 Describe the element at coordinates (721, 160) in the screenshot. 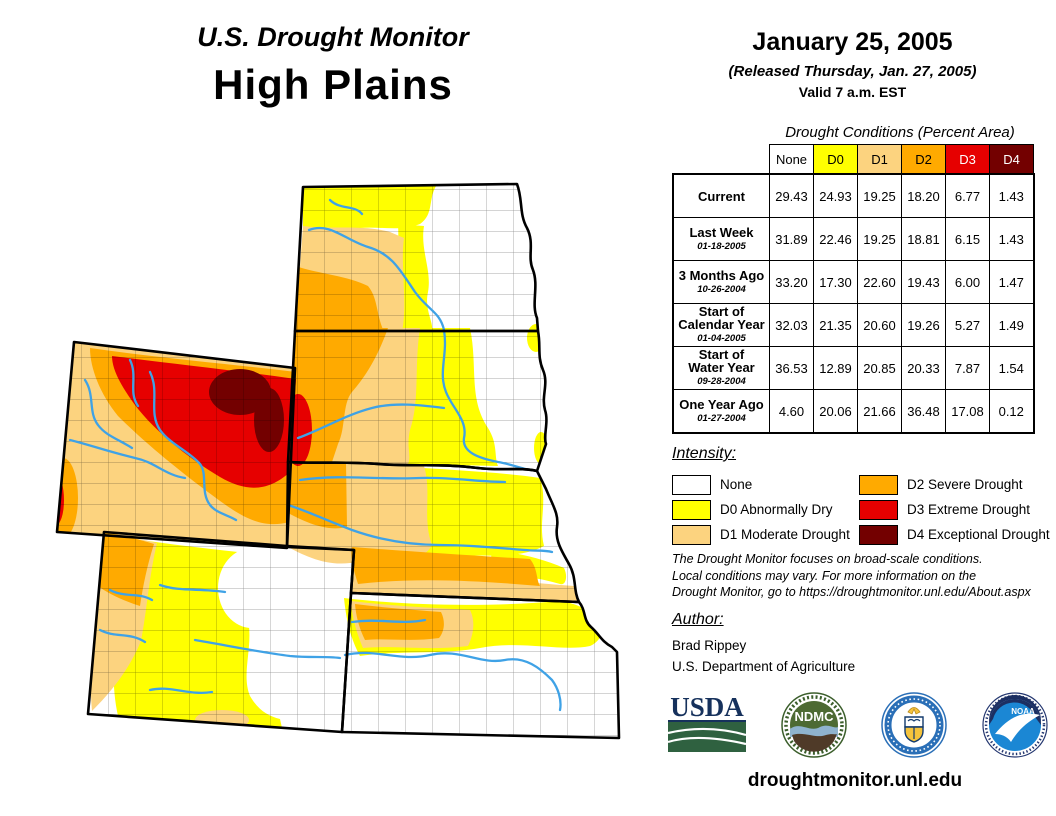

I see `table-corner-cell` at that location.